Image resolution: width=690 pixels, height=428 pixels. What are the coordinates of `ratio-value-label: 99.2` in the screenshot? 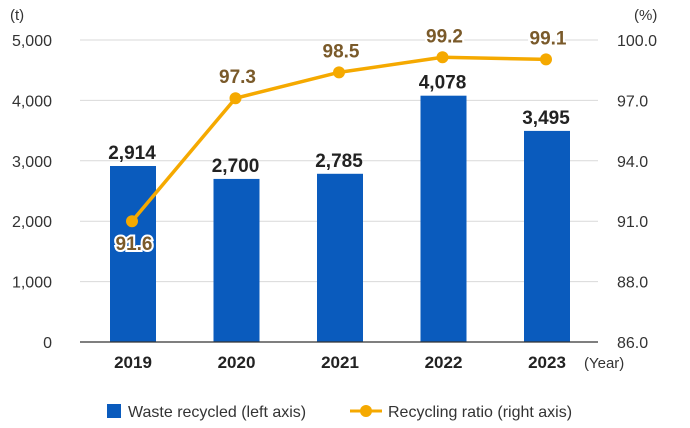 It's located at (444, 36).